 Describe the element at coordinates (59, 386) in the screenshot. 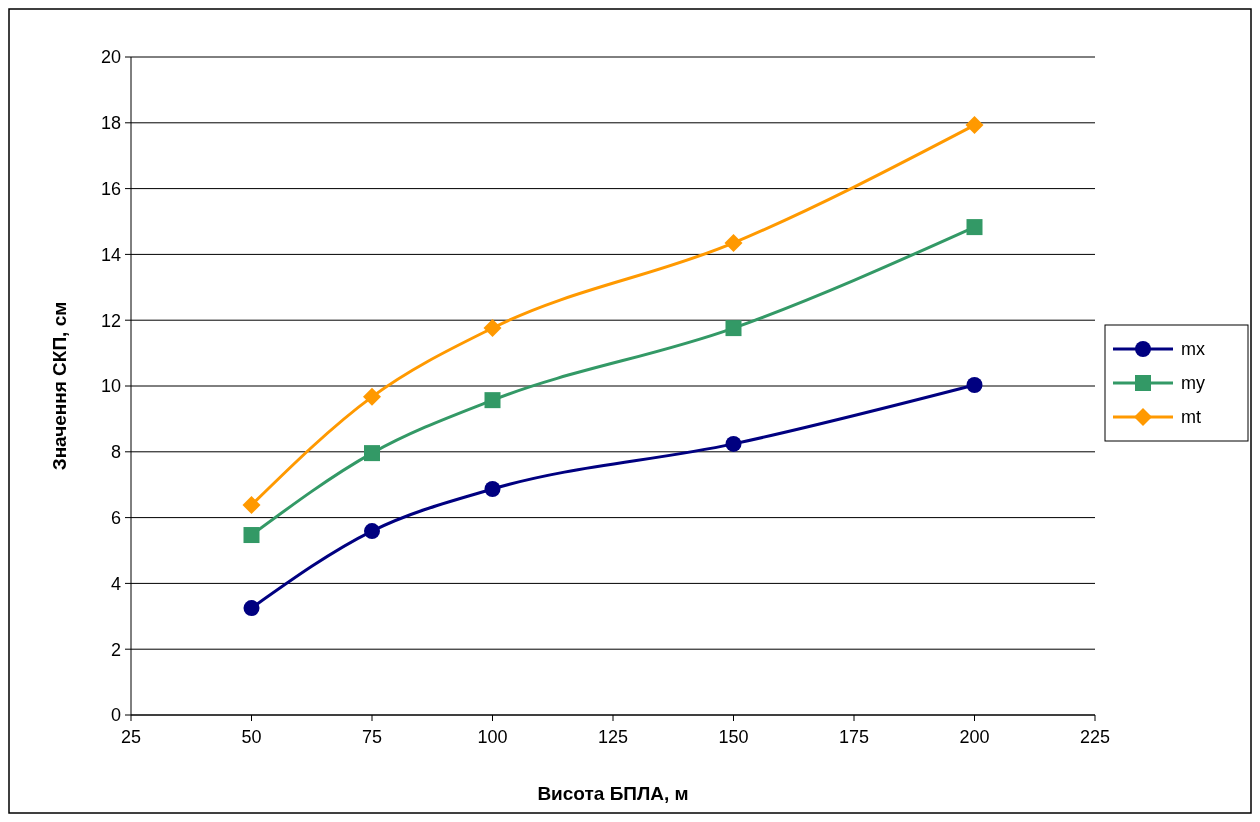

I see `y-axis-title: Значення СКП, см` at that location.